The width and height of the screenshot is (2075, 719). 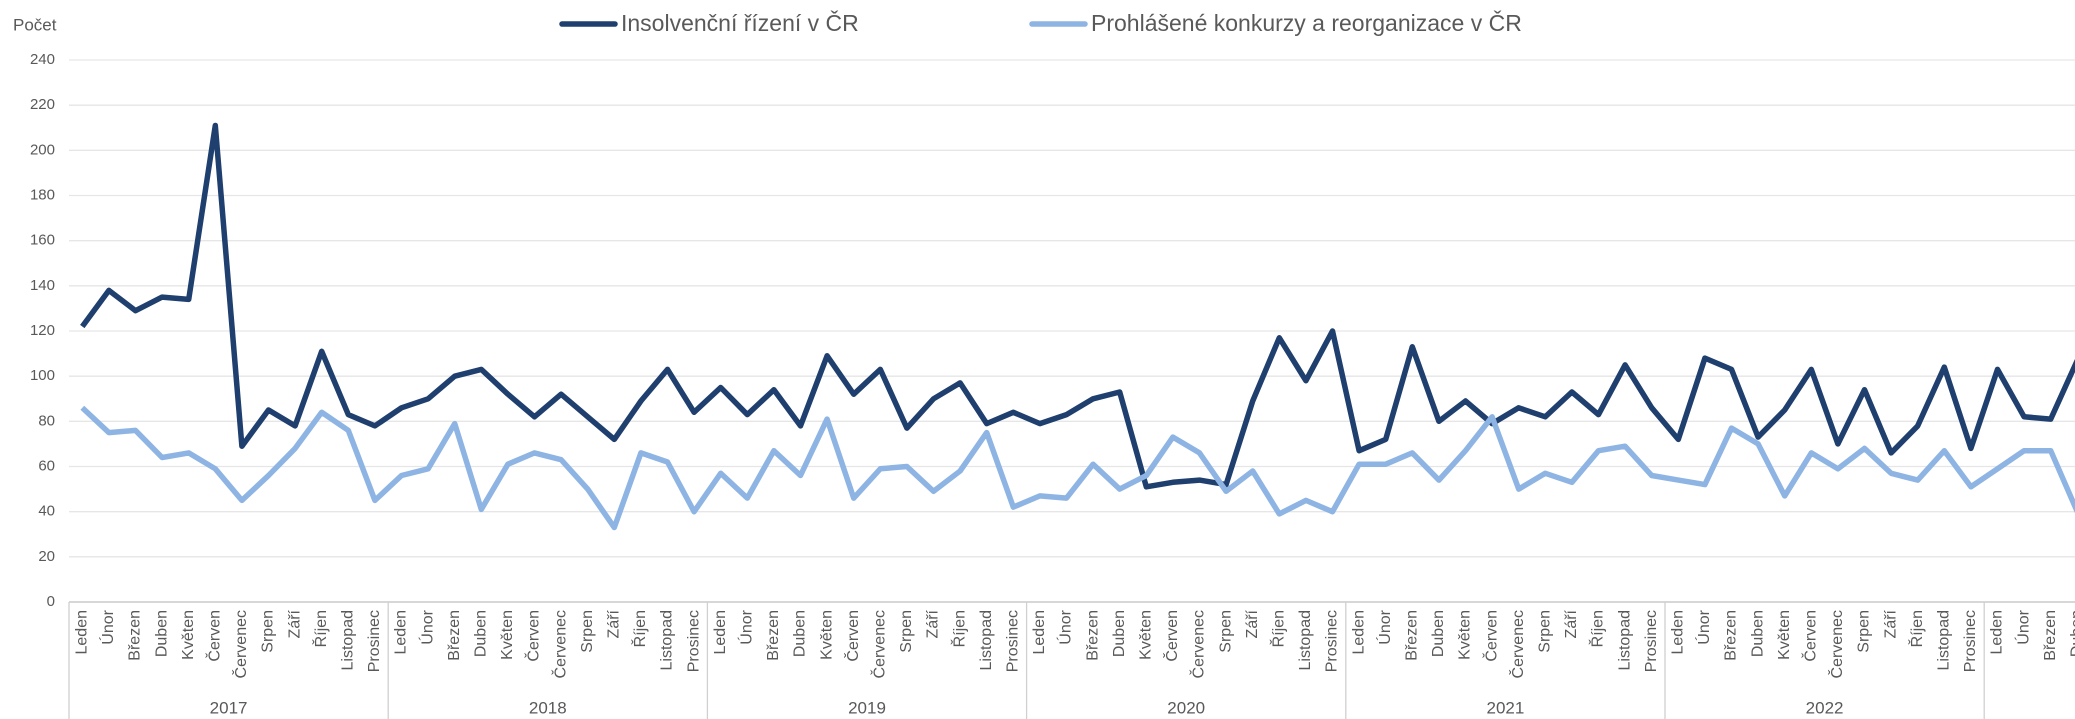 What do you see at coordinates (42, 59) in the screenshot?
I see `y-tick-label: 240` at bounding box center [42, 59].